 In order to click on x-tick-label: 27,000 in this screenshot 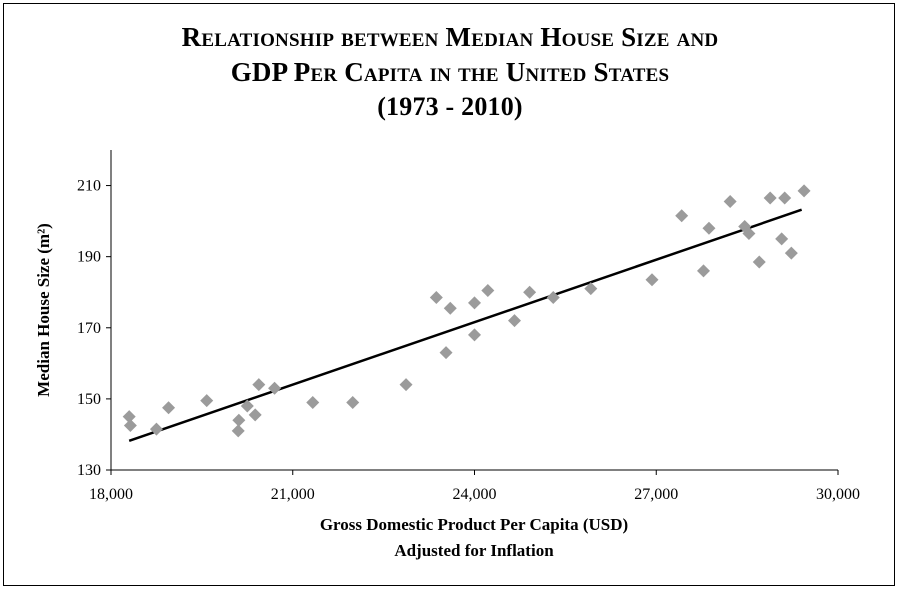, I will do `click(656, 494)`.